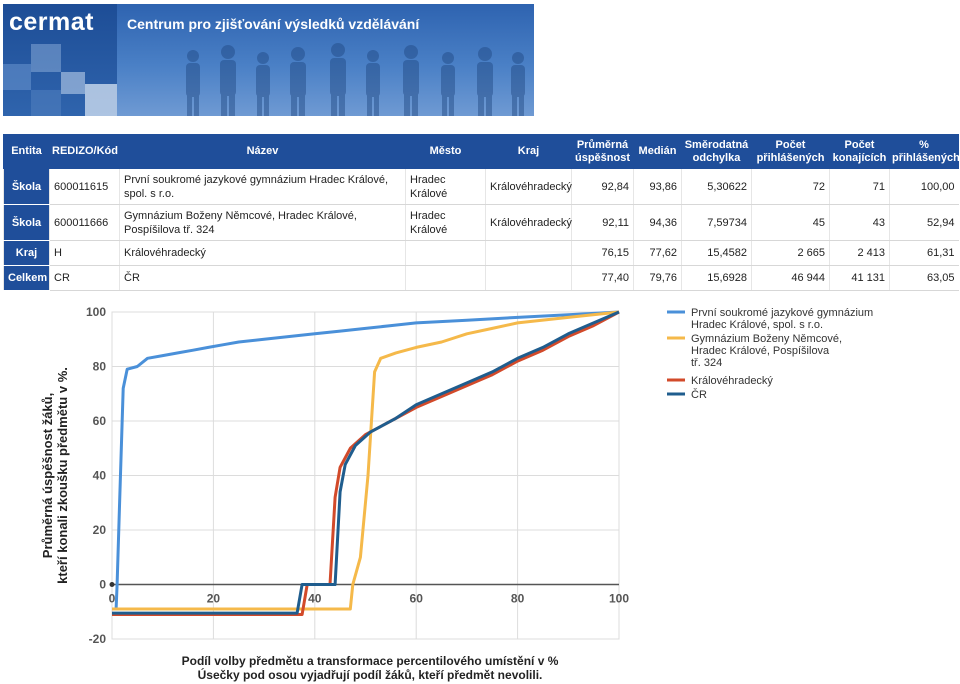 The height and width of the screenshot is (684, 960). I want to click on logo-squares-decoration, so click(60, 80).